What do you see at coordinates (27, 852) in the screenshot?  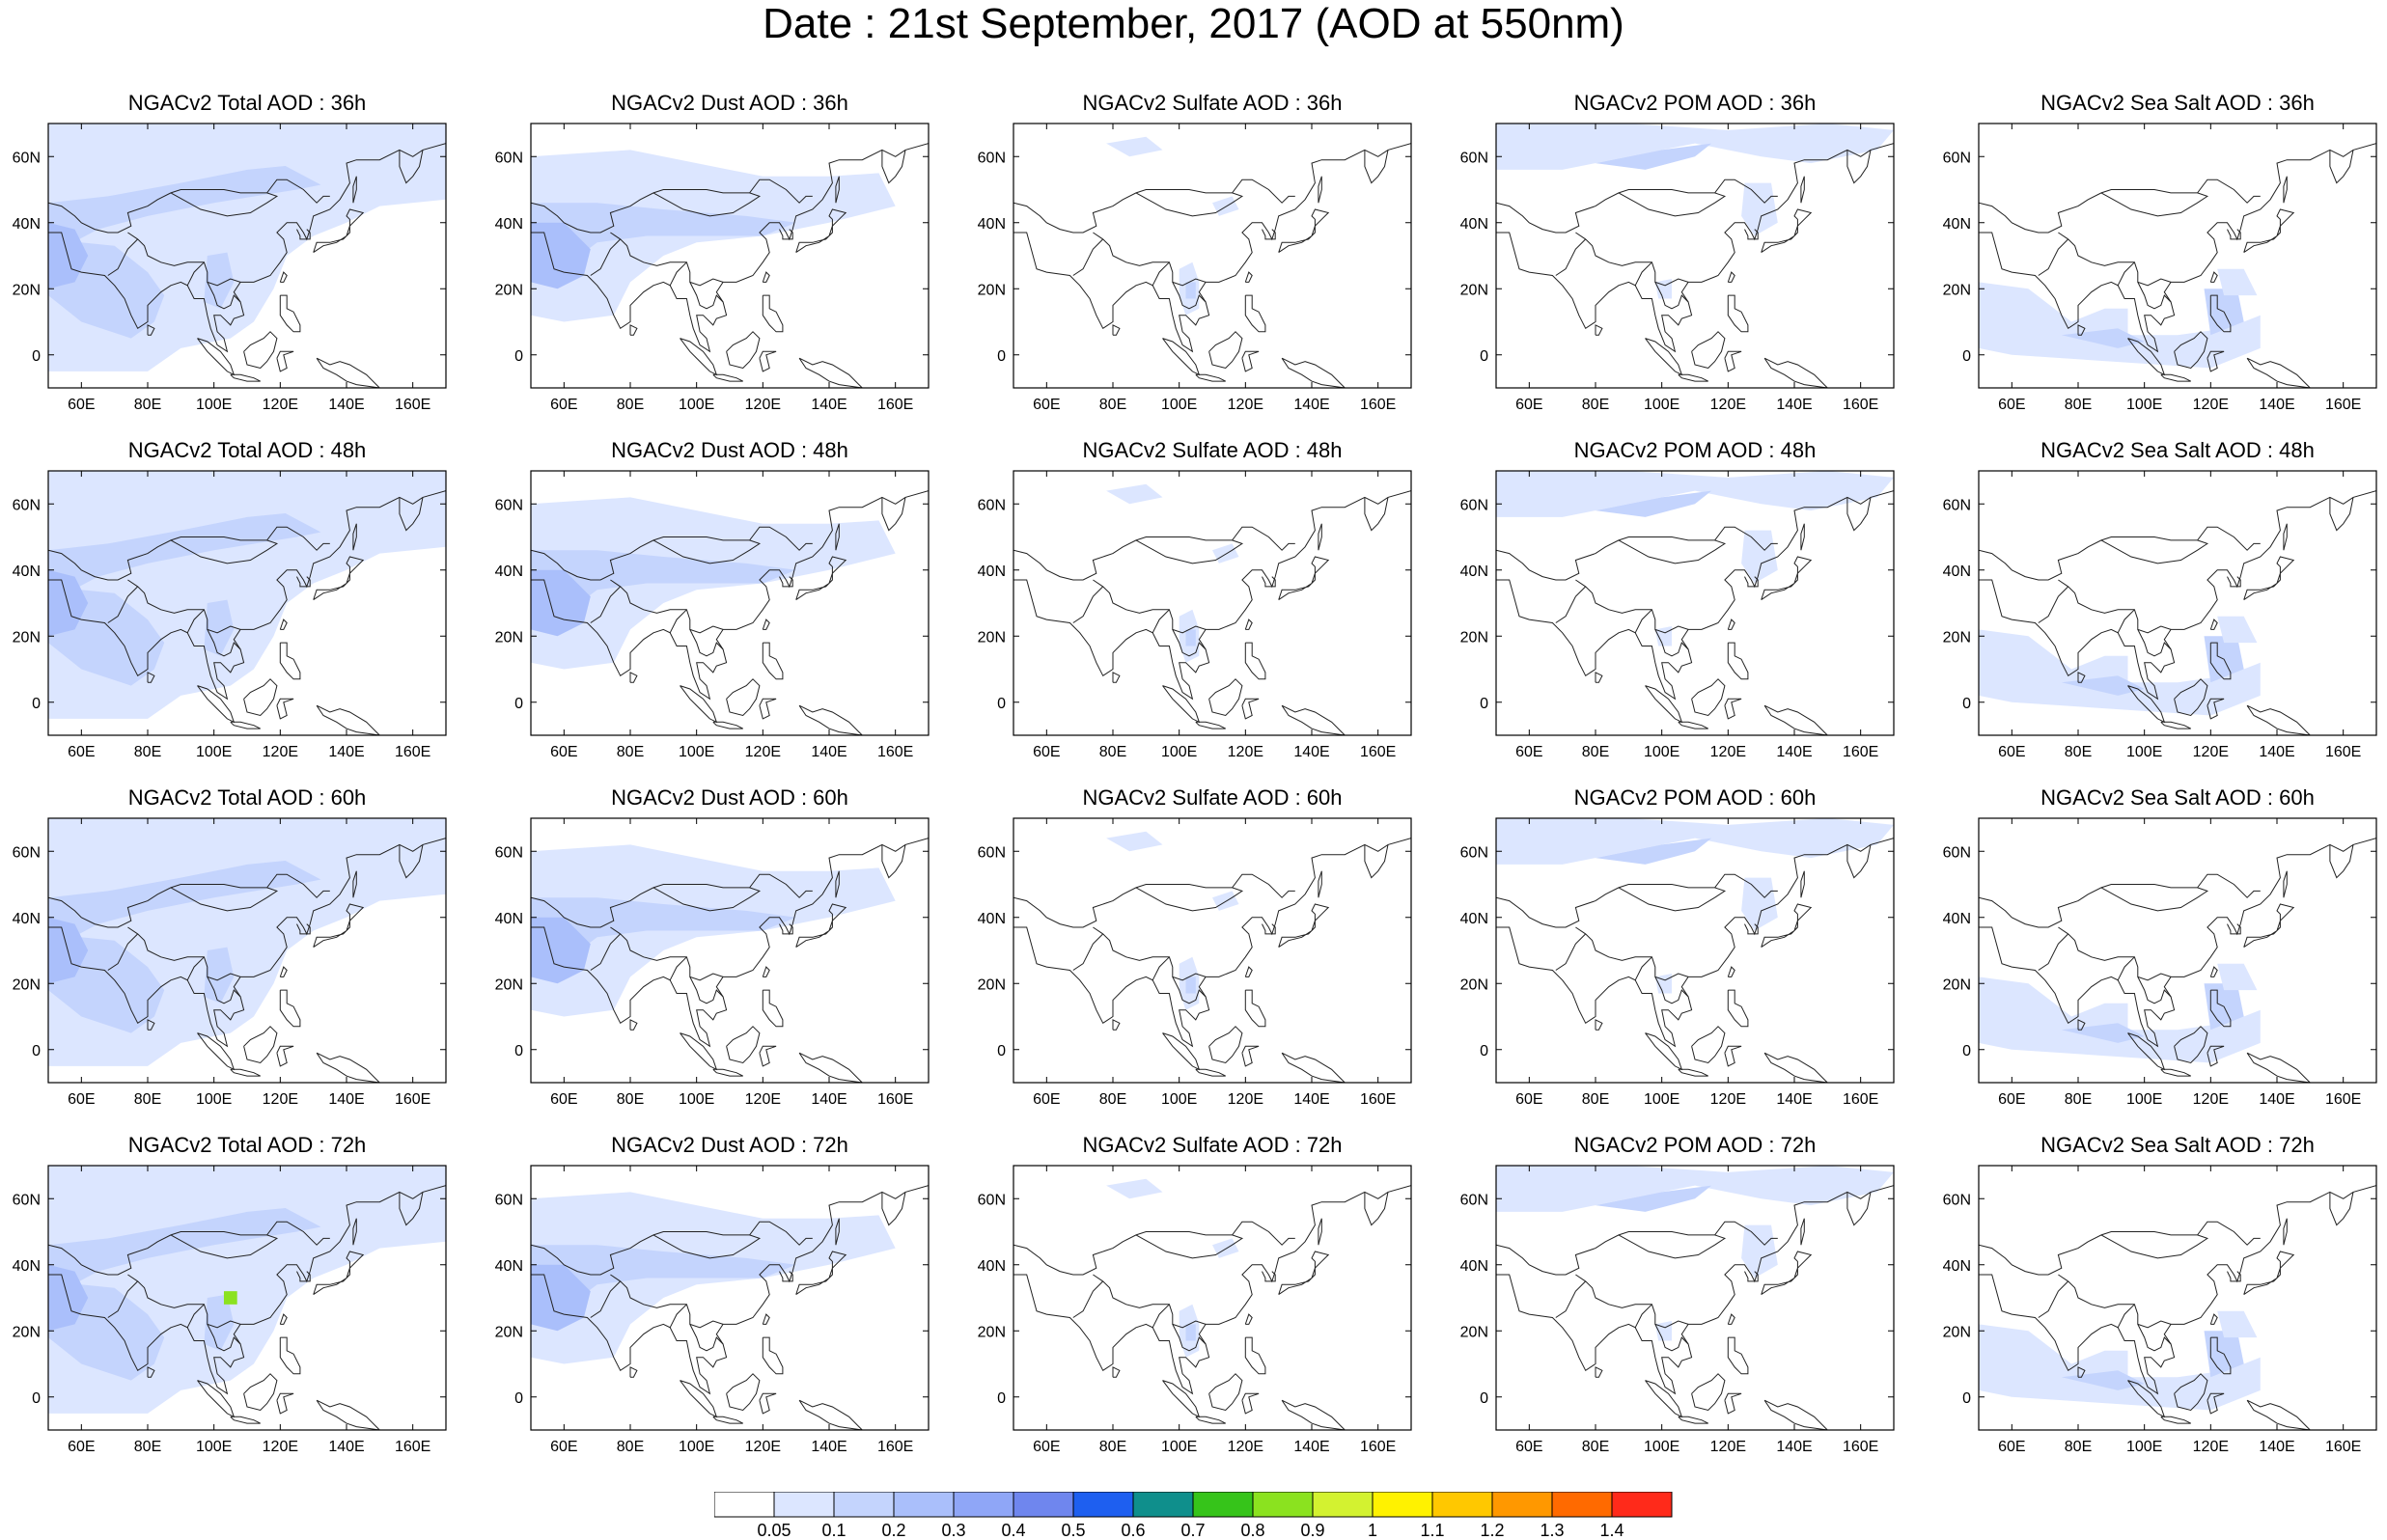 I see `lat-tick-label: 60N` at bounding box center [27, 852].